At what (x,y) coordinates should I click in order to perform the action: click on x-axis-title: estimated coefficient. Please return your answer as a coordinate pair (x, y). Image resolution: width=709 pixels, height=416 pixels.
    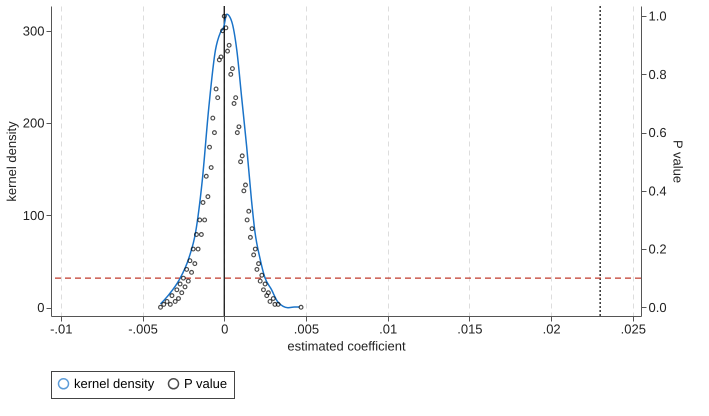
    Looking at the image, I should click on (346, 346).